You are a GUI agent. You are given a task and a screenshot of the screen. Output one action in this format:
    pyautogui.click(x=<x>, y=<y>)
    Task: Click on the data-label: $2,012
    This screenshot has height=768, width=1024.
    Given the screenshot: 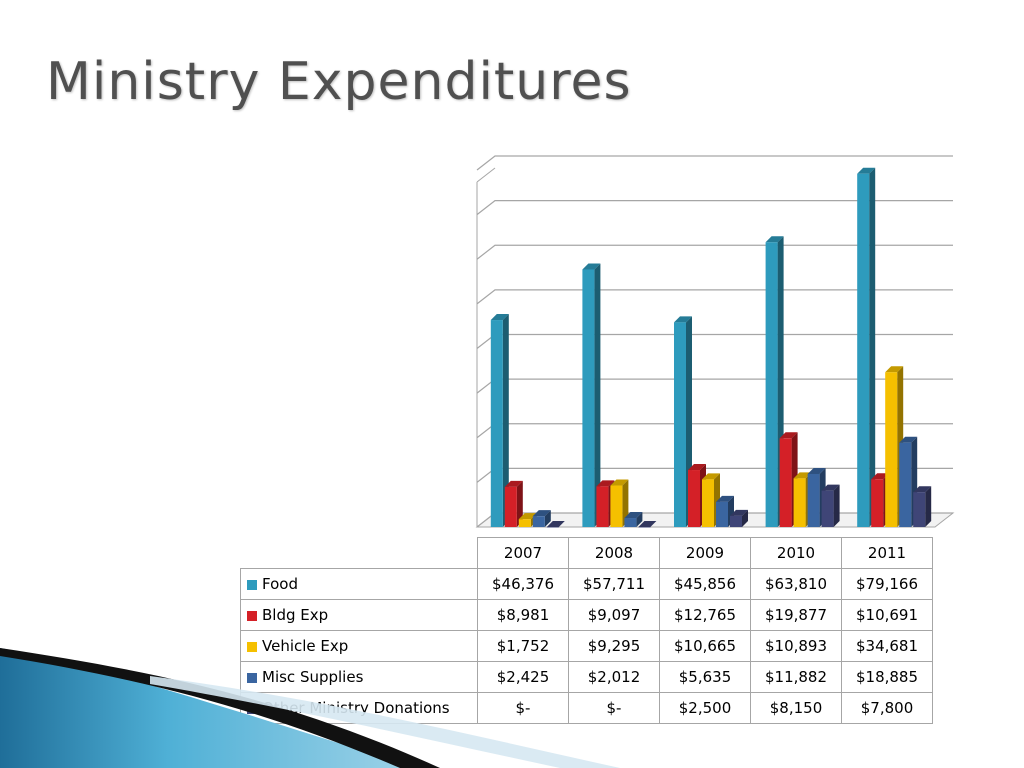 What is the action you would take?
    pyautogui.click(x=614, y=677)
    